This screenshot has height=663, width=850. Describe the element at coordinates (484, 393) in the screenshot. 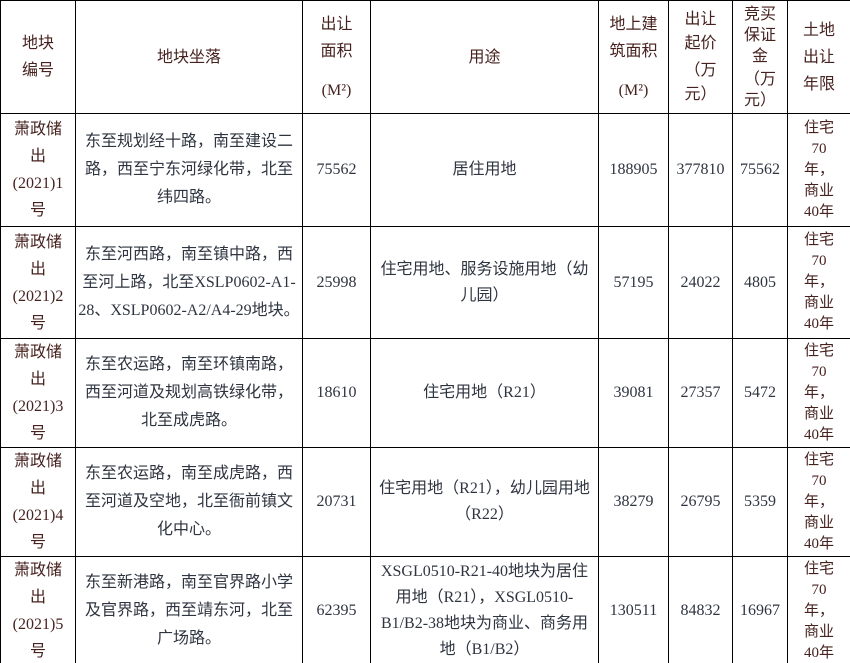

I see `cell-usage: 住宅用地（R21）` at that location.